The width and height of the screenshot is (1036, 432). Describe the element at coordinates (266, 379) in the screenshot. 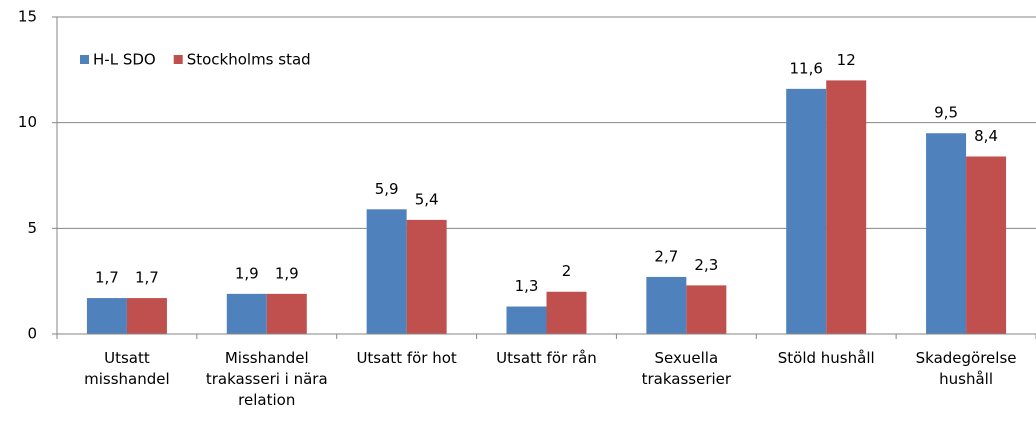

I see `x-tick-label: Misshandel trakasseri i nära relation` at that location.